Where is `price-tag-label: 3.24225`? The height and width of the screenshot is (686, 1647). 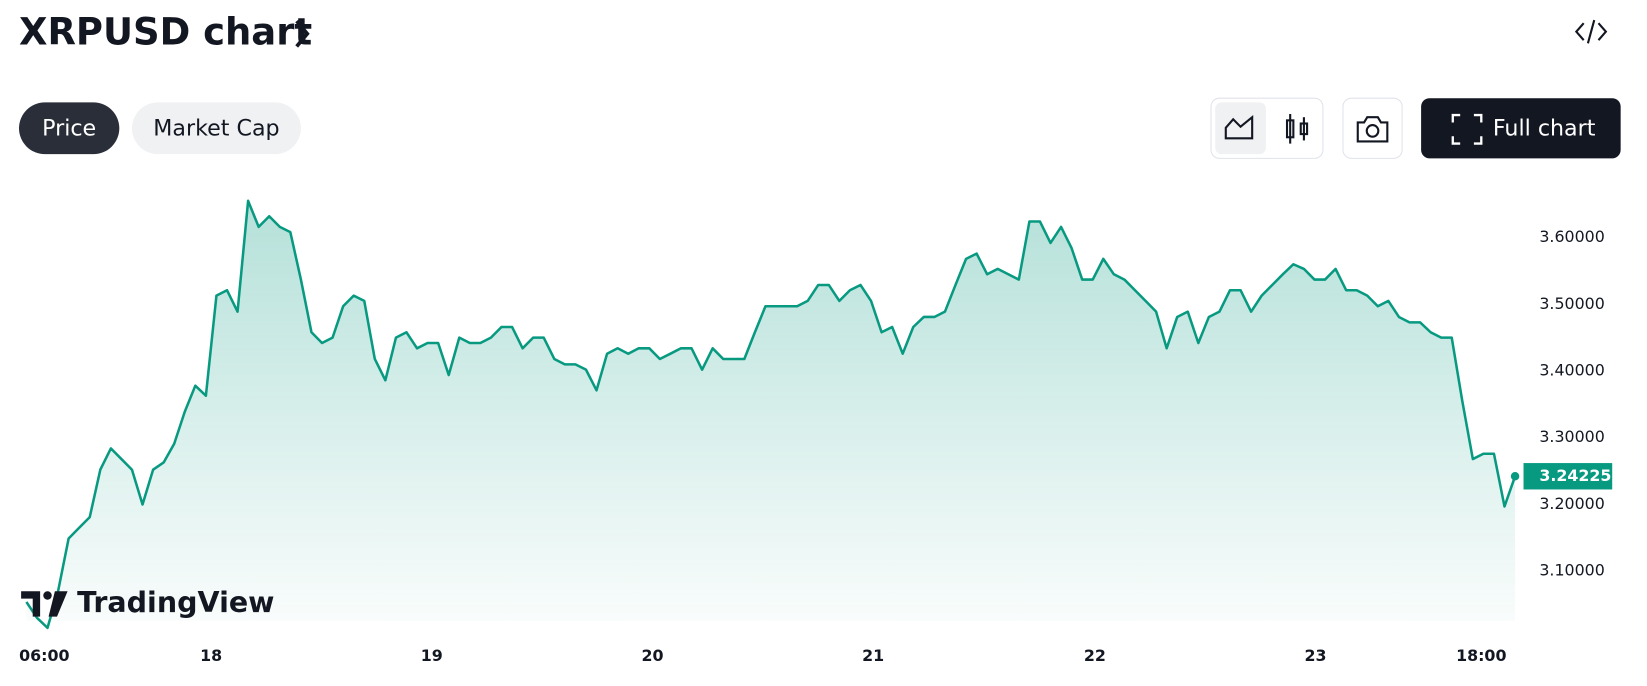
price-tag-label: 3.24225 is located at coordinates (1575, 475).